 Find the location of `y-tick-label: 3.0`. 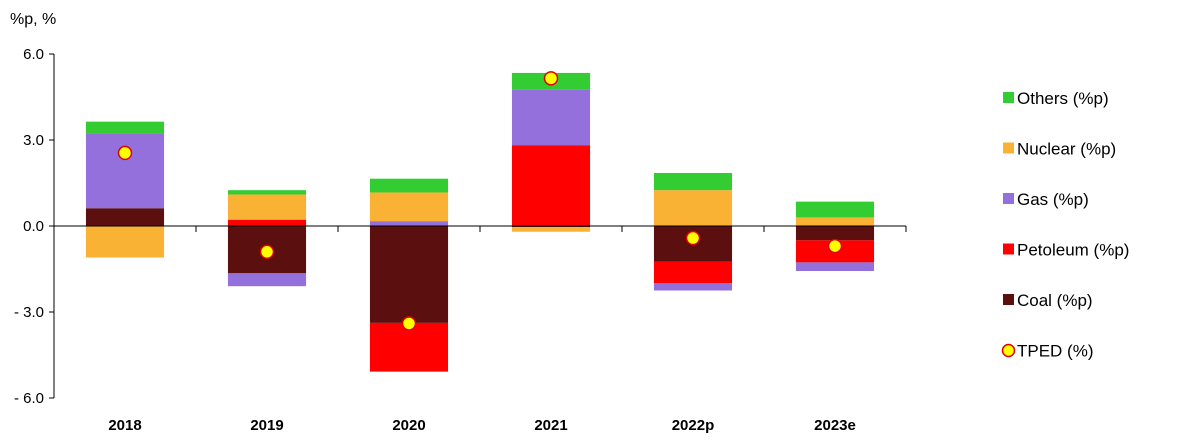

y-tick-label: 3.0 is located at coordinates (33, 140).